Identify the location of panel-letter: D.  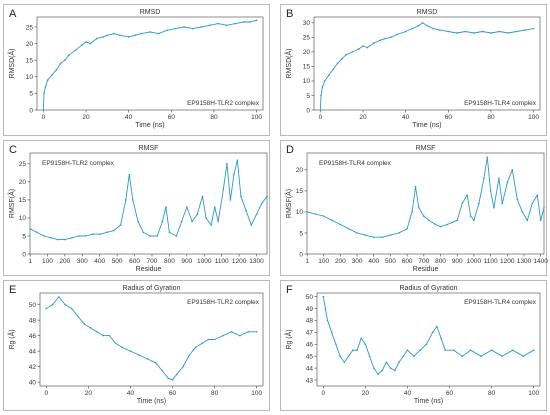
(290, 150).